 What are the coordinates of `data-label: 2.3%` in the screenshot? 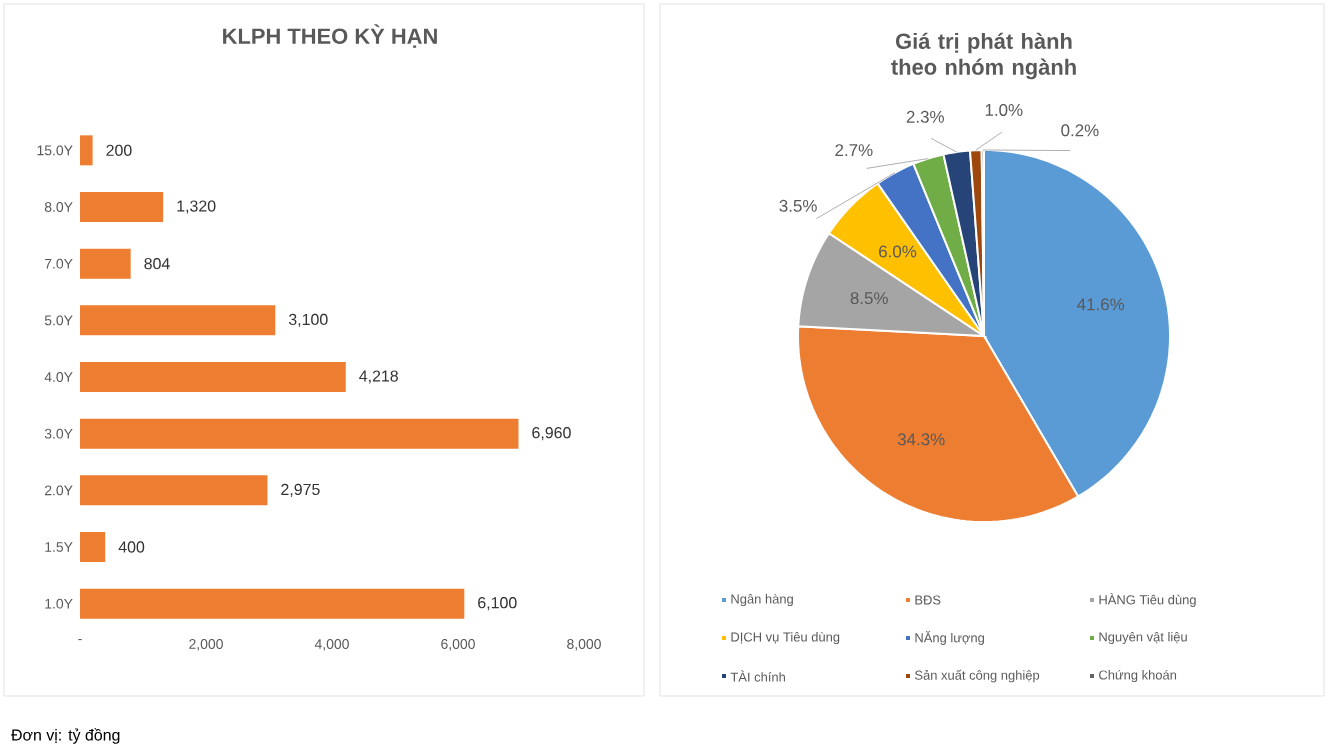 It's located at (925, 116).